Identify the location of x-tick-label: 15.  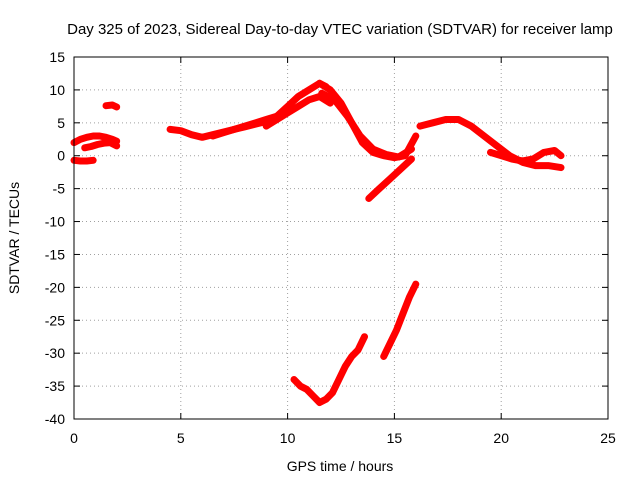
(395, 438).